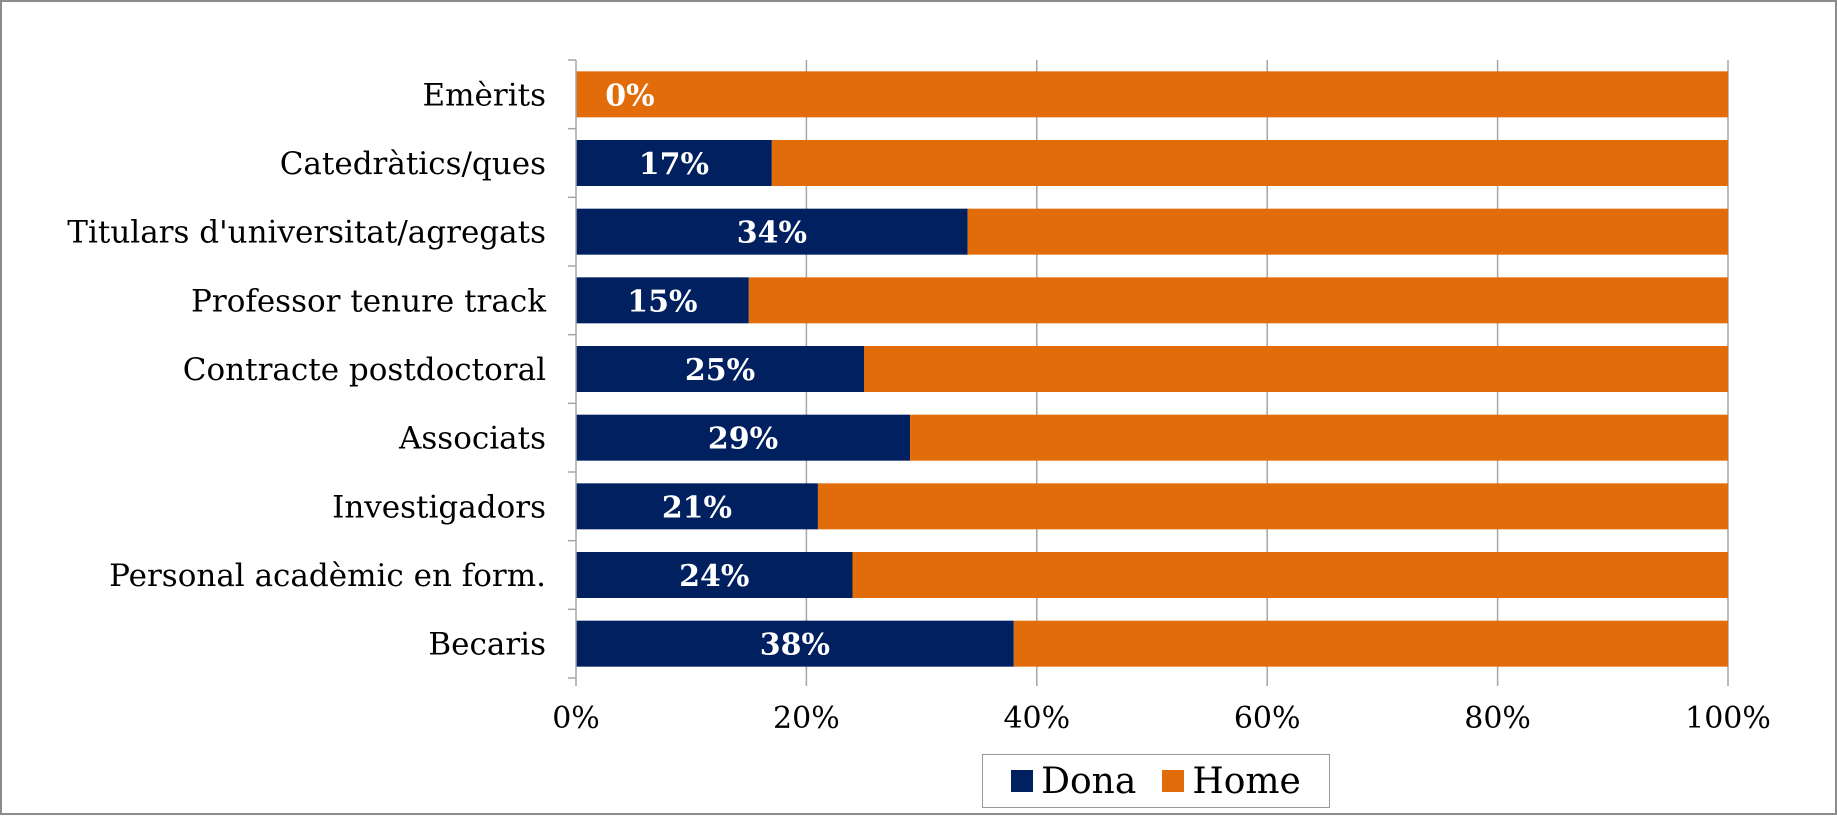  What do you see at coordinates (487, 645) in the screenshot?
I see `category-label-8: Becaris` at bounding box center [487, 645].